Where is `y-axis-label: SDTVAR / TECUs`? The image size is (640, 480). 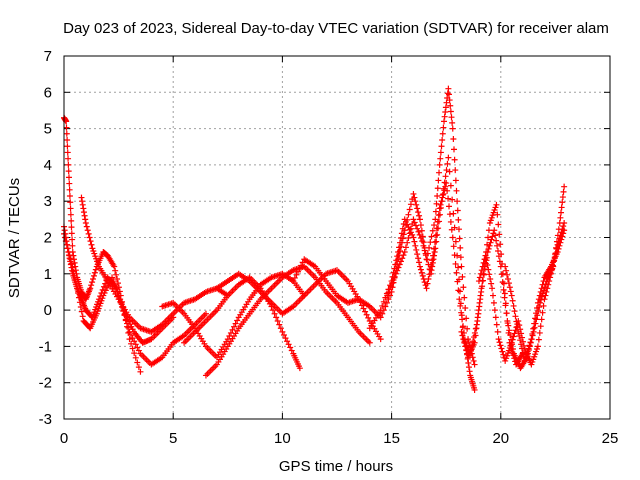
y-axis-label: SDTVAR / TECUs is located at coordinates (14, 238).